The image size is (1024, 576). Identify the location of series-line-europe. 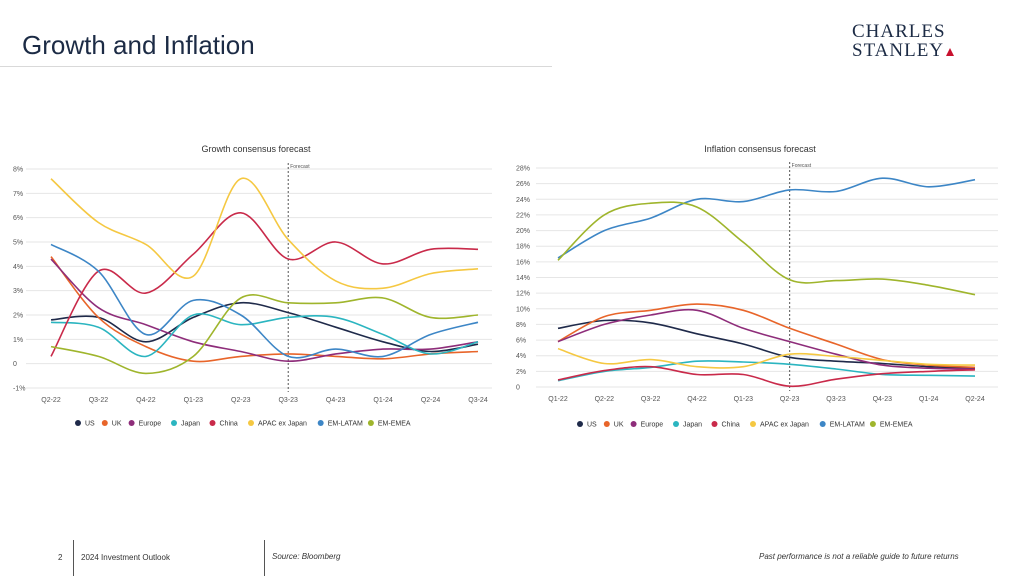
(264, 310).